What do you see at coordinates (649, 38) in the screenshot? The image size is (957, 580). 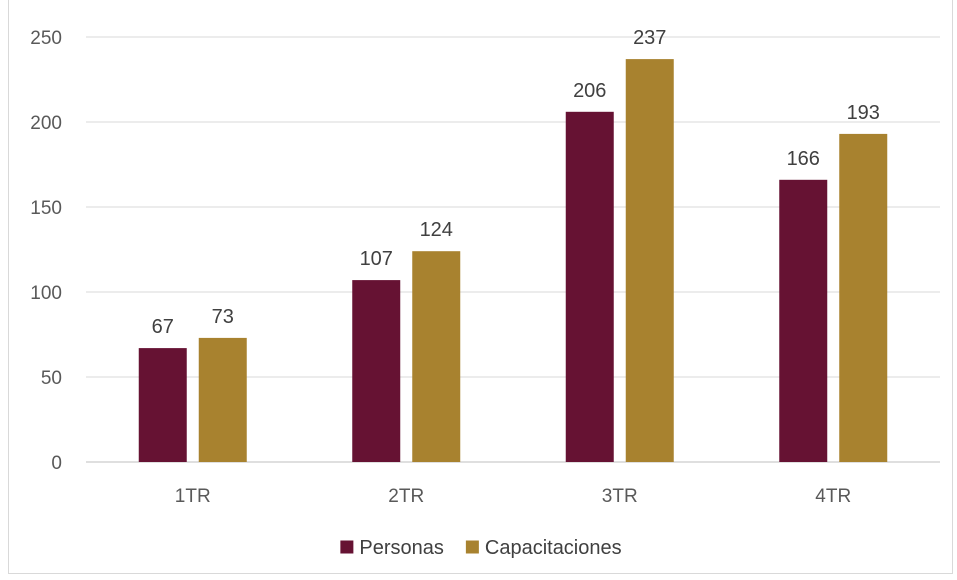 I see `data-label: 237` at bounding box center [649, 38].